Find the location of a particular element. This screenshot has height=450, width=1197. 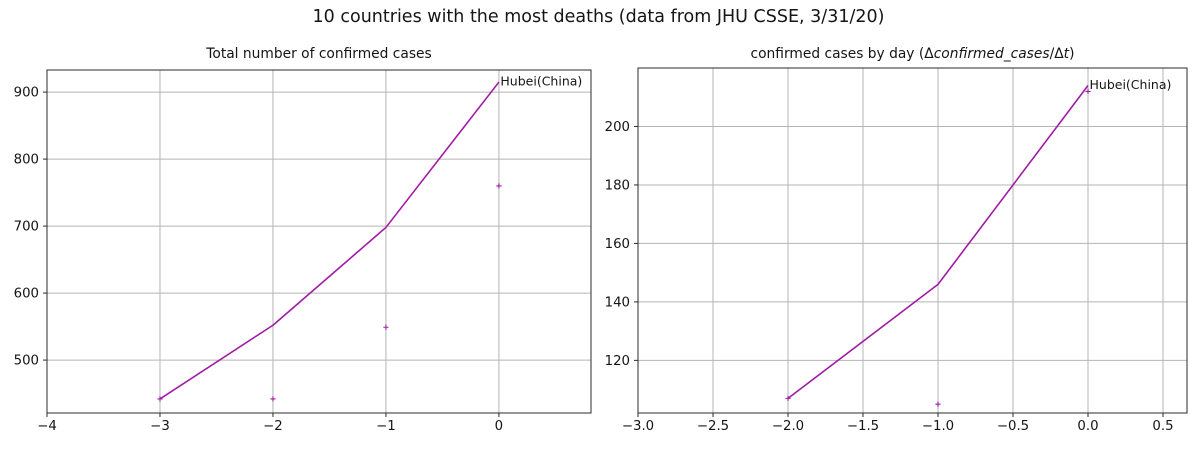

x-tick-label: −3.0 is located at coordinates (638, 426).